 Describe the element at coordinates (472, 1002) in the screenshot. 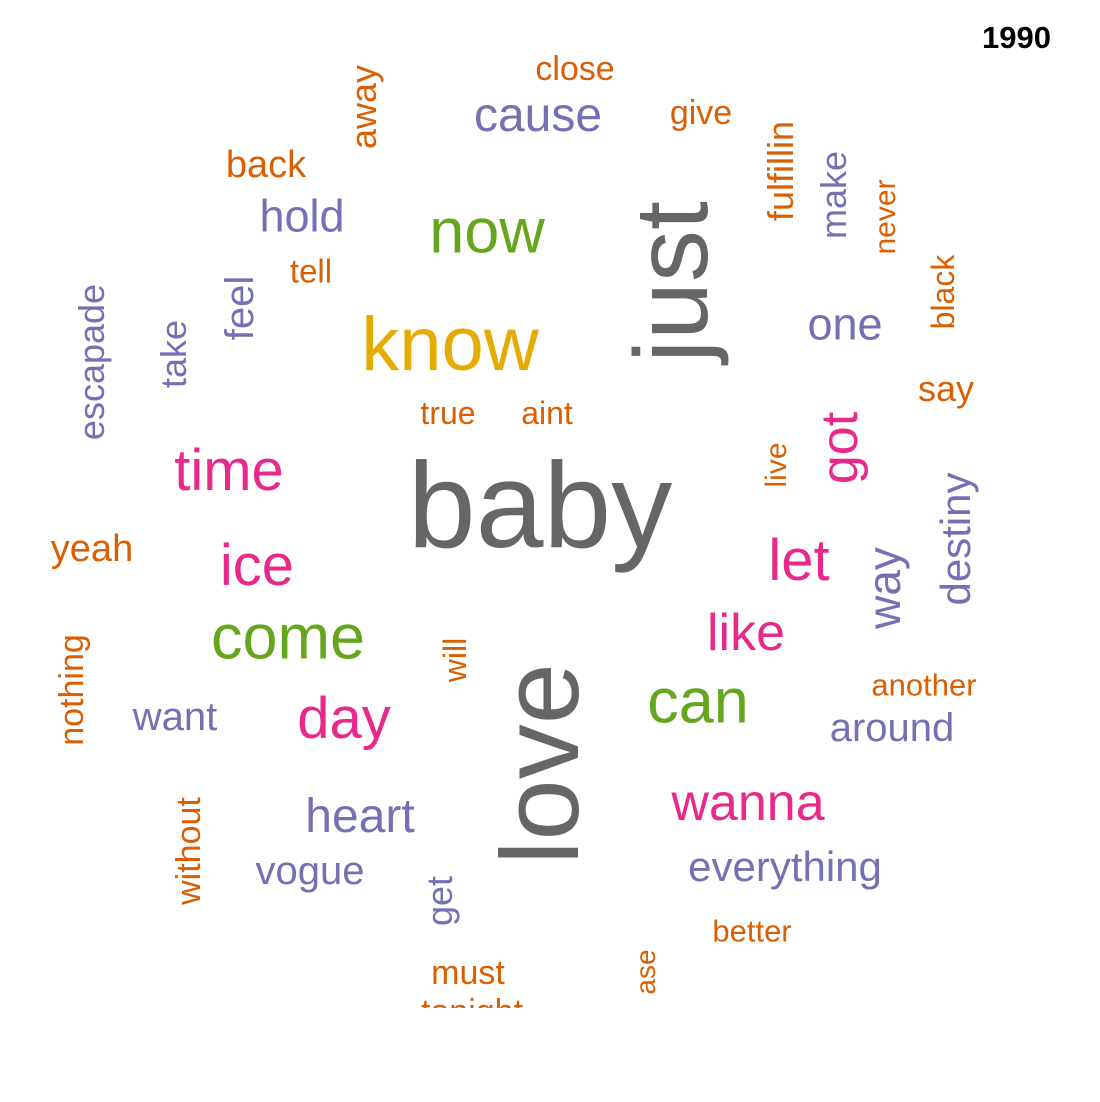

I see `word-tonight: tonight` at that location.